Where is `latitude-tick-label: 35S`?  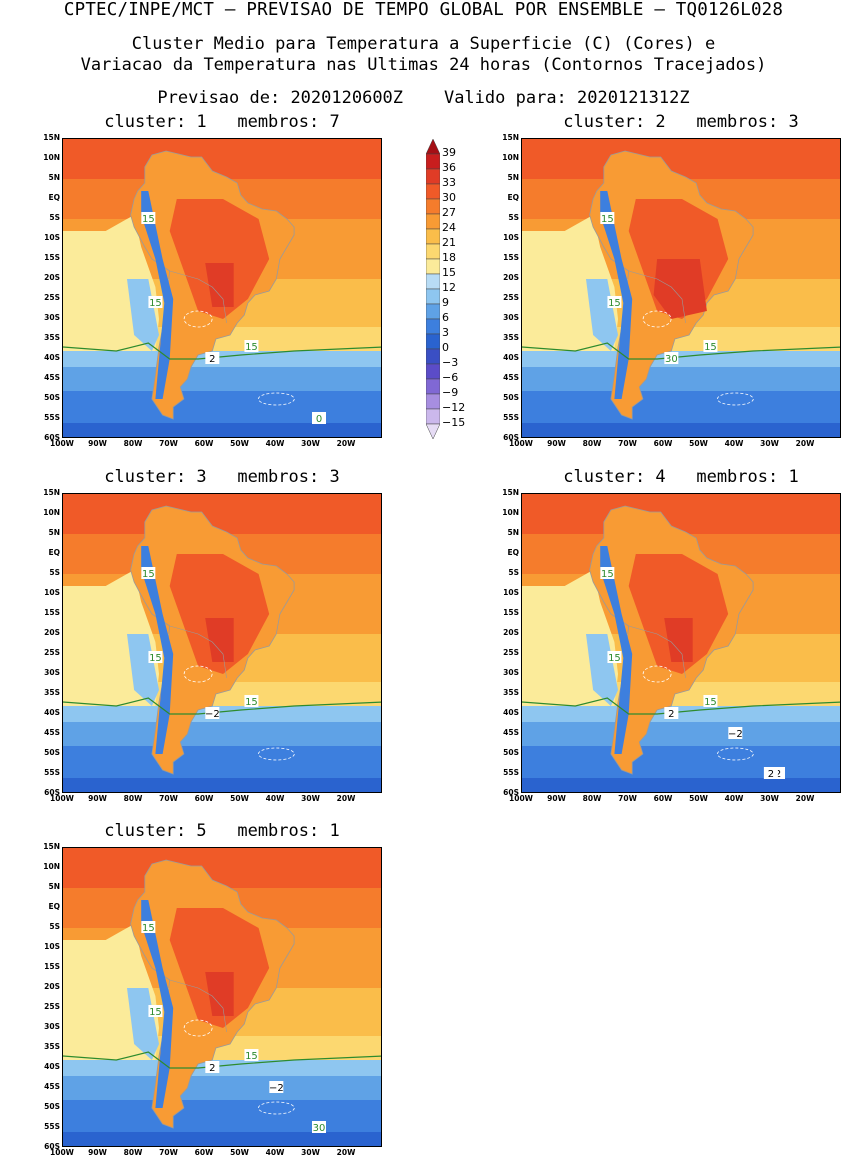
latitude-tick-label: 35S is located at coordinates (52, 692).